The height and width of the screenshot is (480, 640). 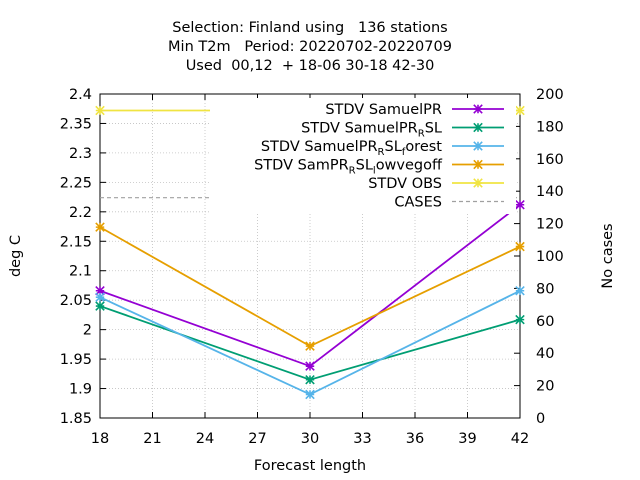 What do you see at coordinates (80, 95) in the screenshot?
I see `y-tick-label: 2.4` at bounding box center [80, 95].